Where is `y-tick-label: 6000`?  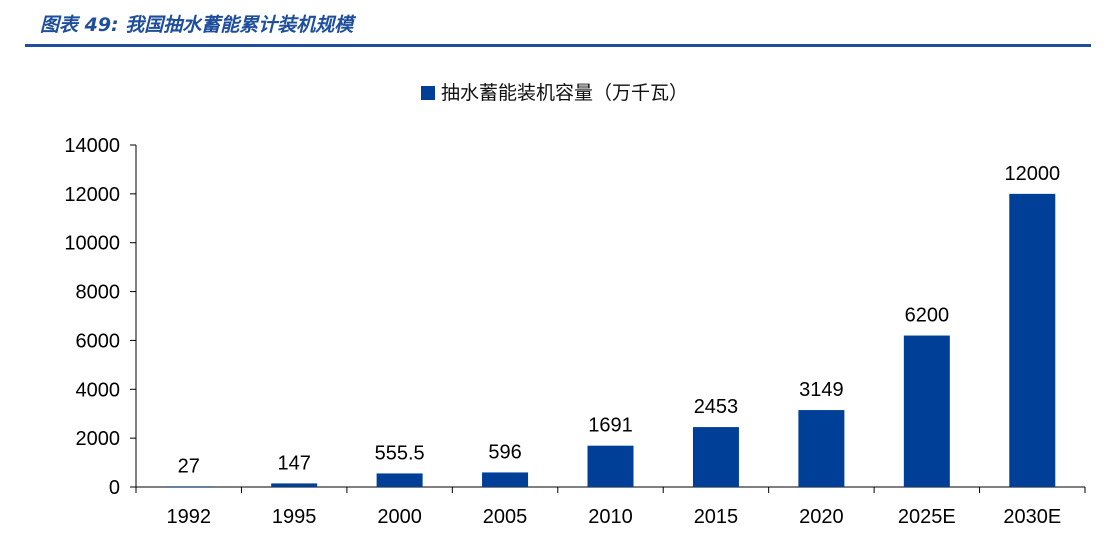 y-tick-label: 6000 is located at coordinates (98, 341).